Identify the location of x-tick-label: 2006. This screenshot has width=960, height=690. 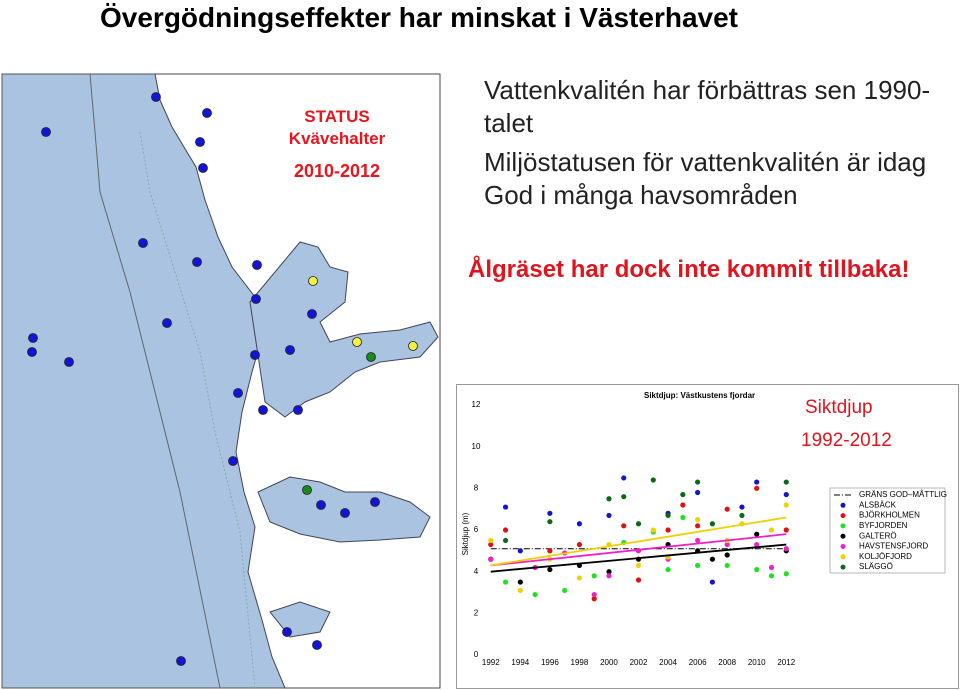
(698, 662).